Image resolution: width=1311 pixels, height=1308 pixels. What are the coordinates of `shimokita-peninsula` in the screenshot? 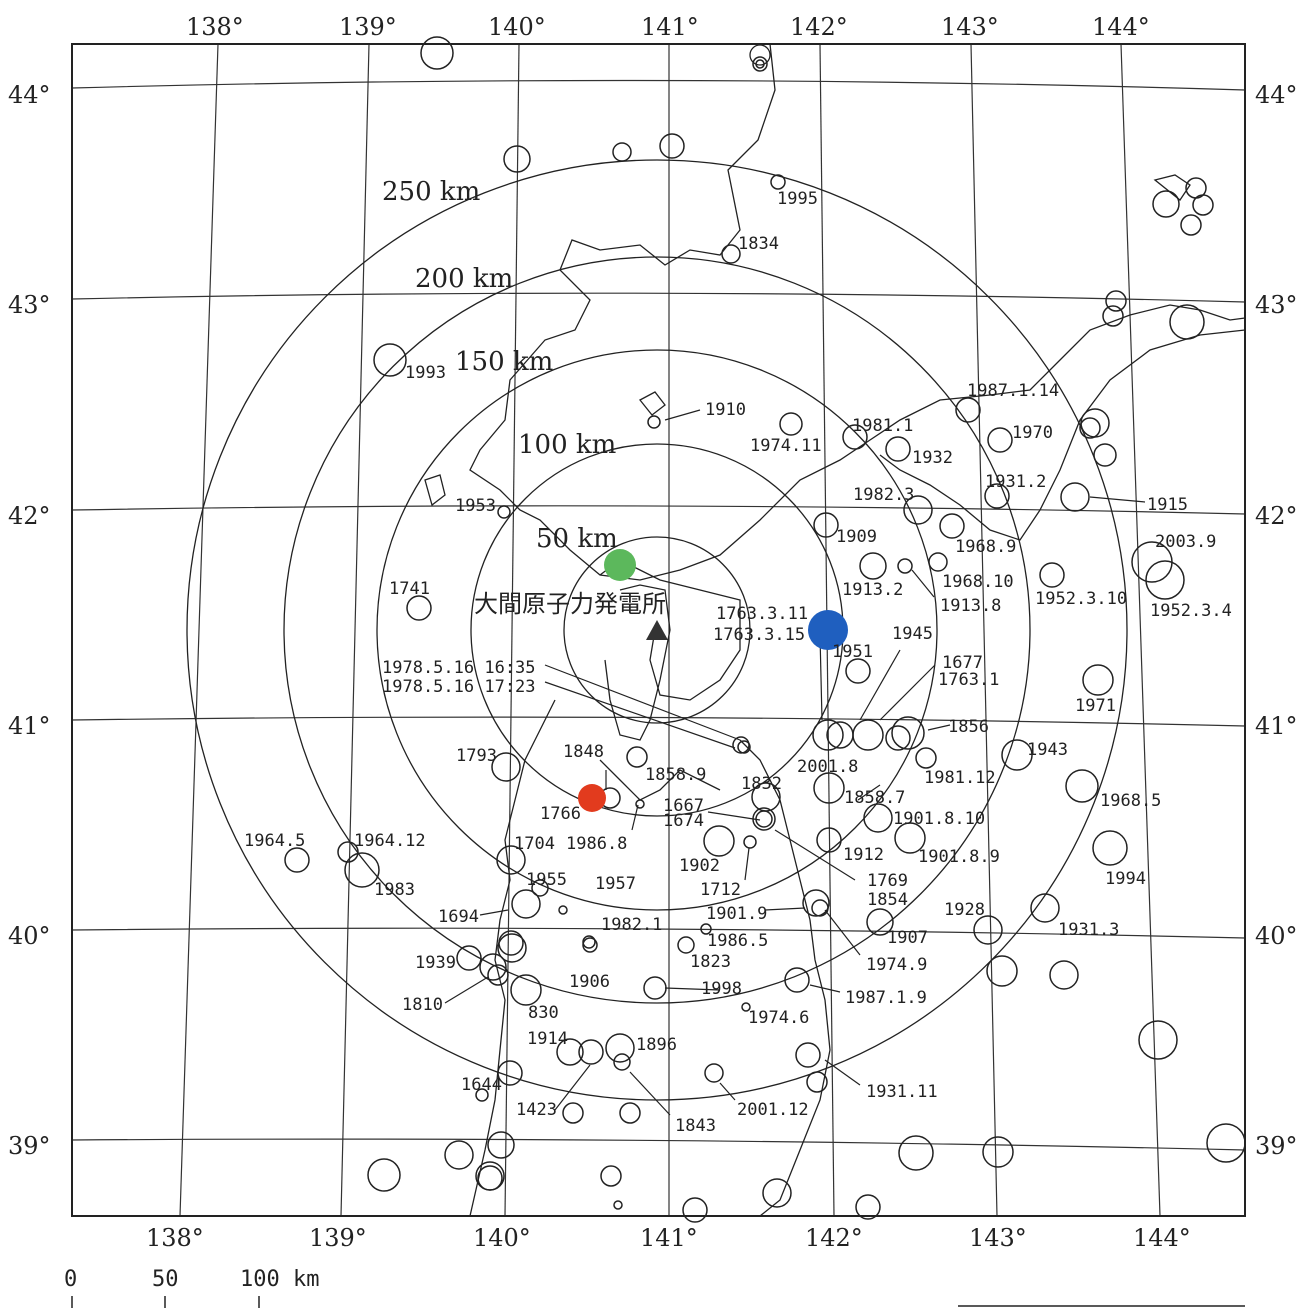 It's located at (637, 662).